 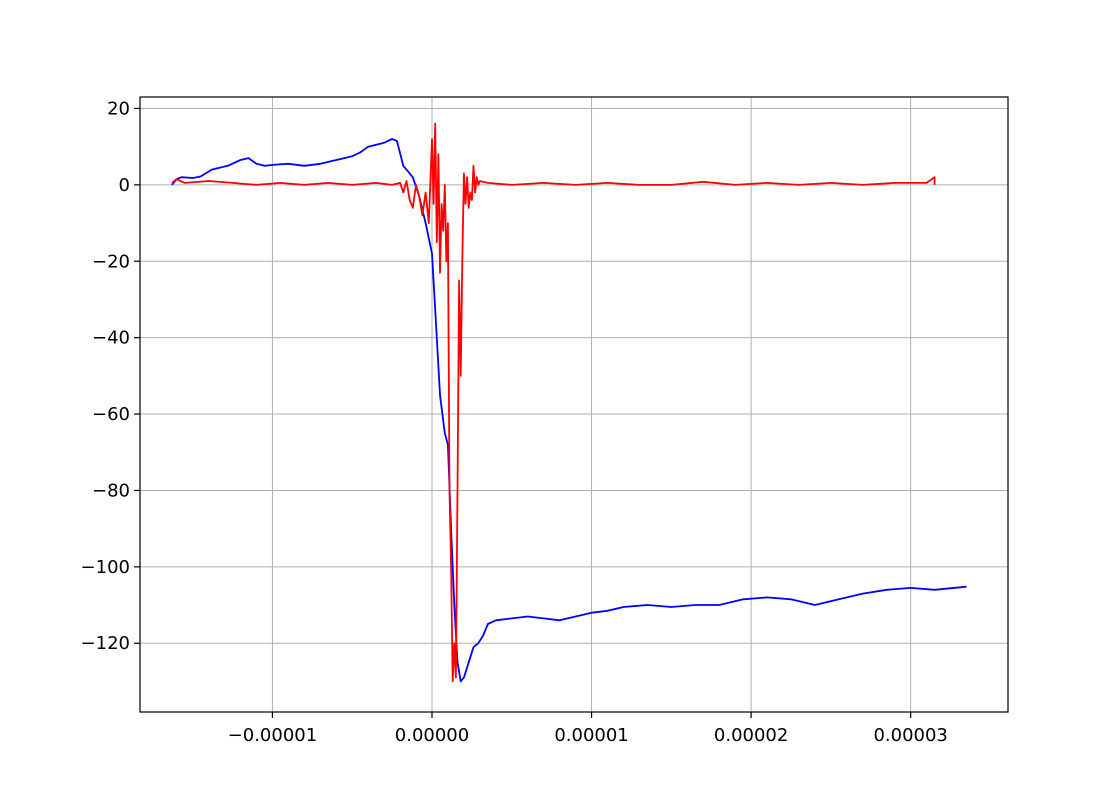 I want to click on x-tick-label: 0.00002, so click(x=751, y=735).